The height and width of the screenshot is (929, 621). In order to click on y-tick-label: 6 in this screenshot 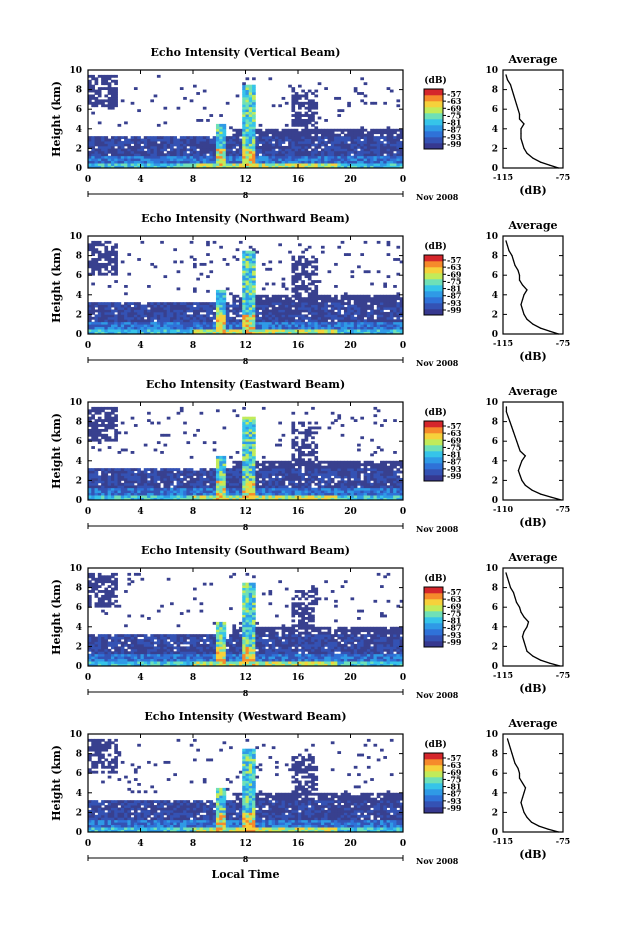, I will do `click(79, 276)`.